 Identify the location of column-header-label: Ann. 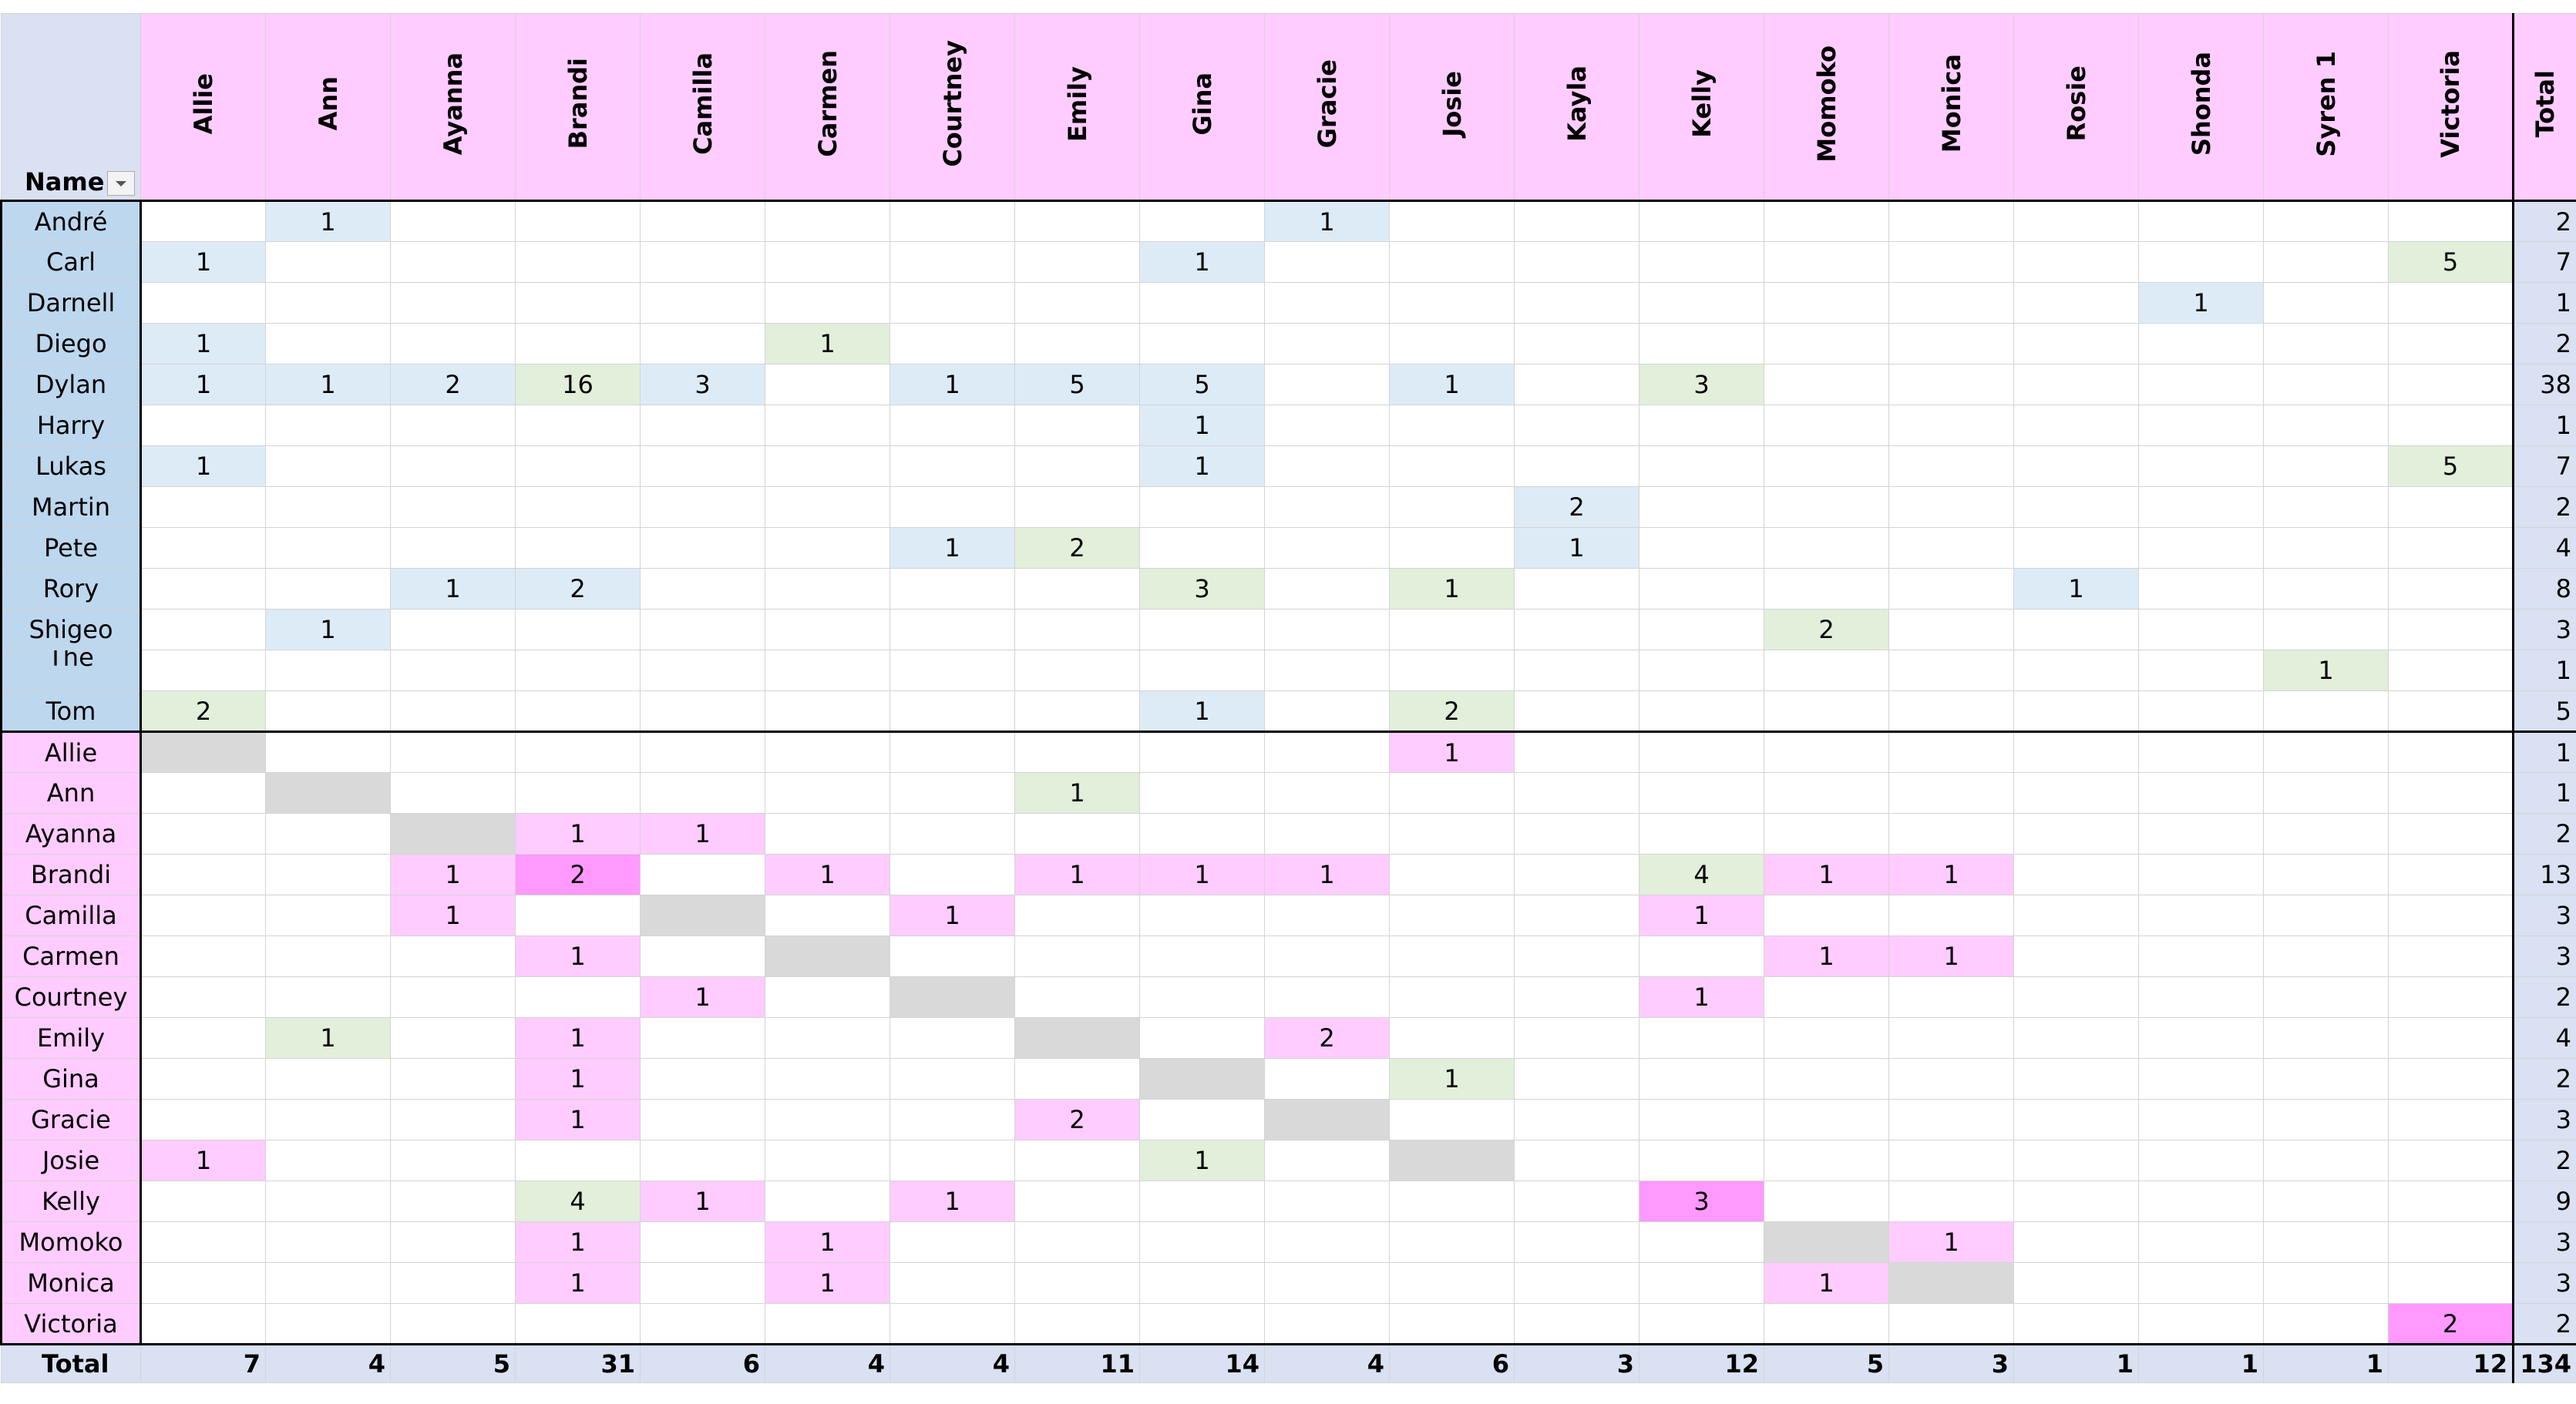
(328, 103).